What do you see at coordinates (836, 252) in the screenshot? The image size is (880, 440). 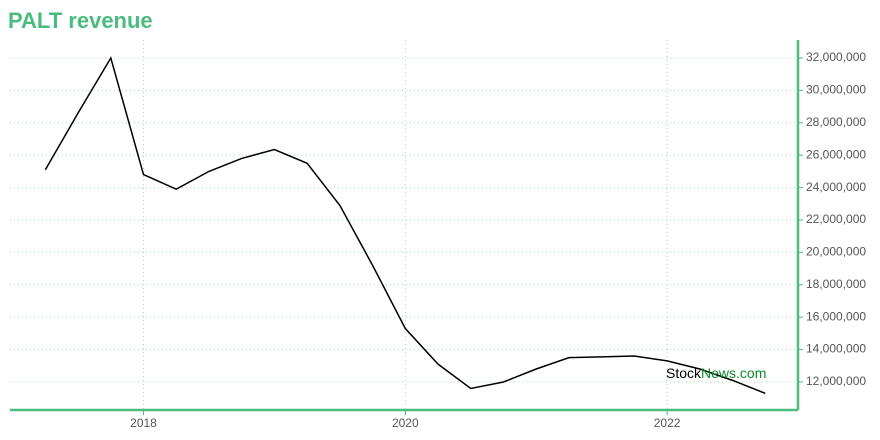 I see `y-tick-label: 20,000,000` at bounding box center [836, 252].